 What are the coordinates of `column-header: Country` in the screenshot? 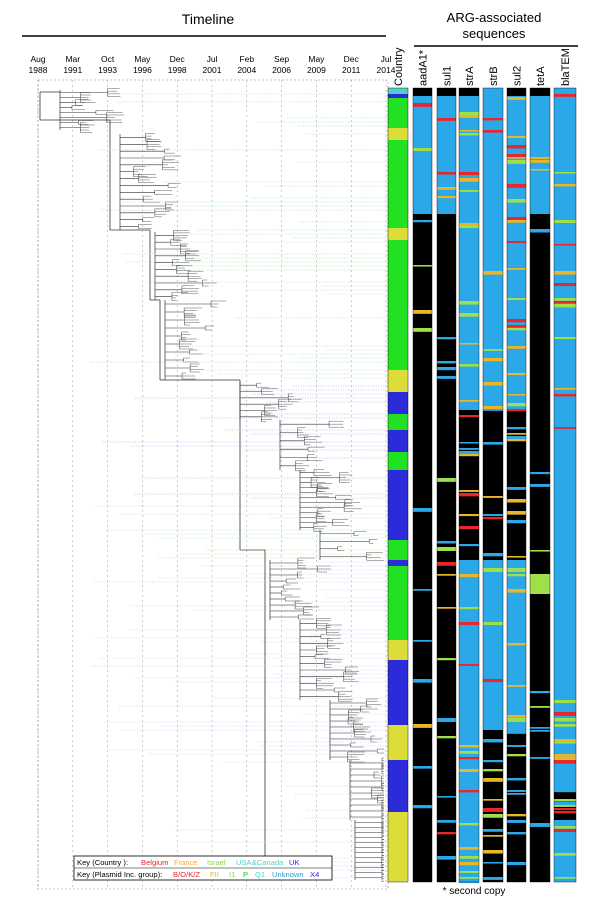 It's located at (399, 66).